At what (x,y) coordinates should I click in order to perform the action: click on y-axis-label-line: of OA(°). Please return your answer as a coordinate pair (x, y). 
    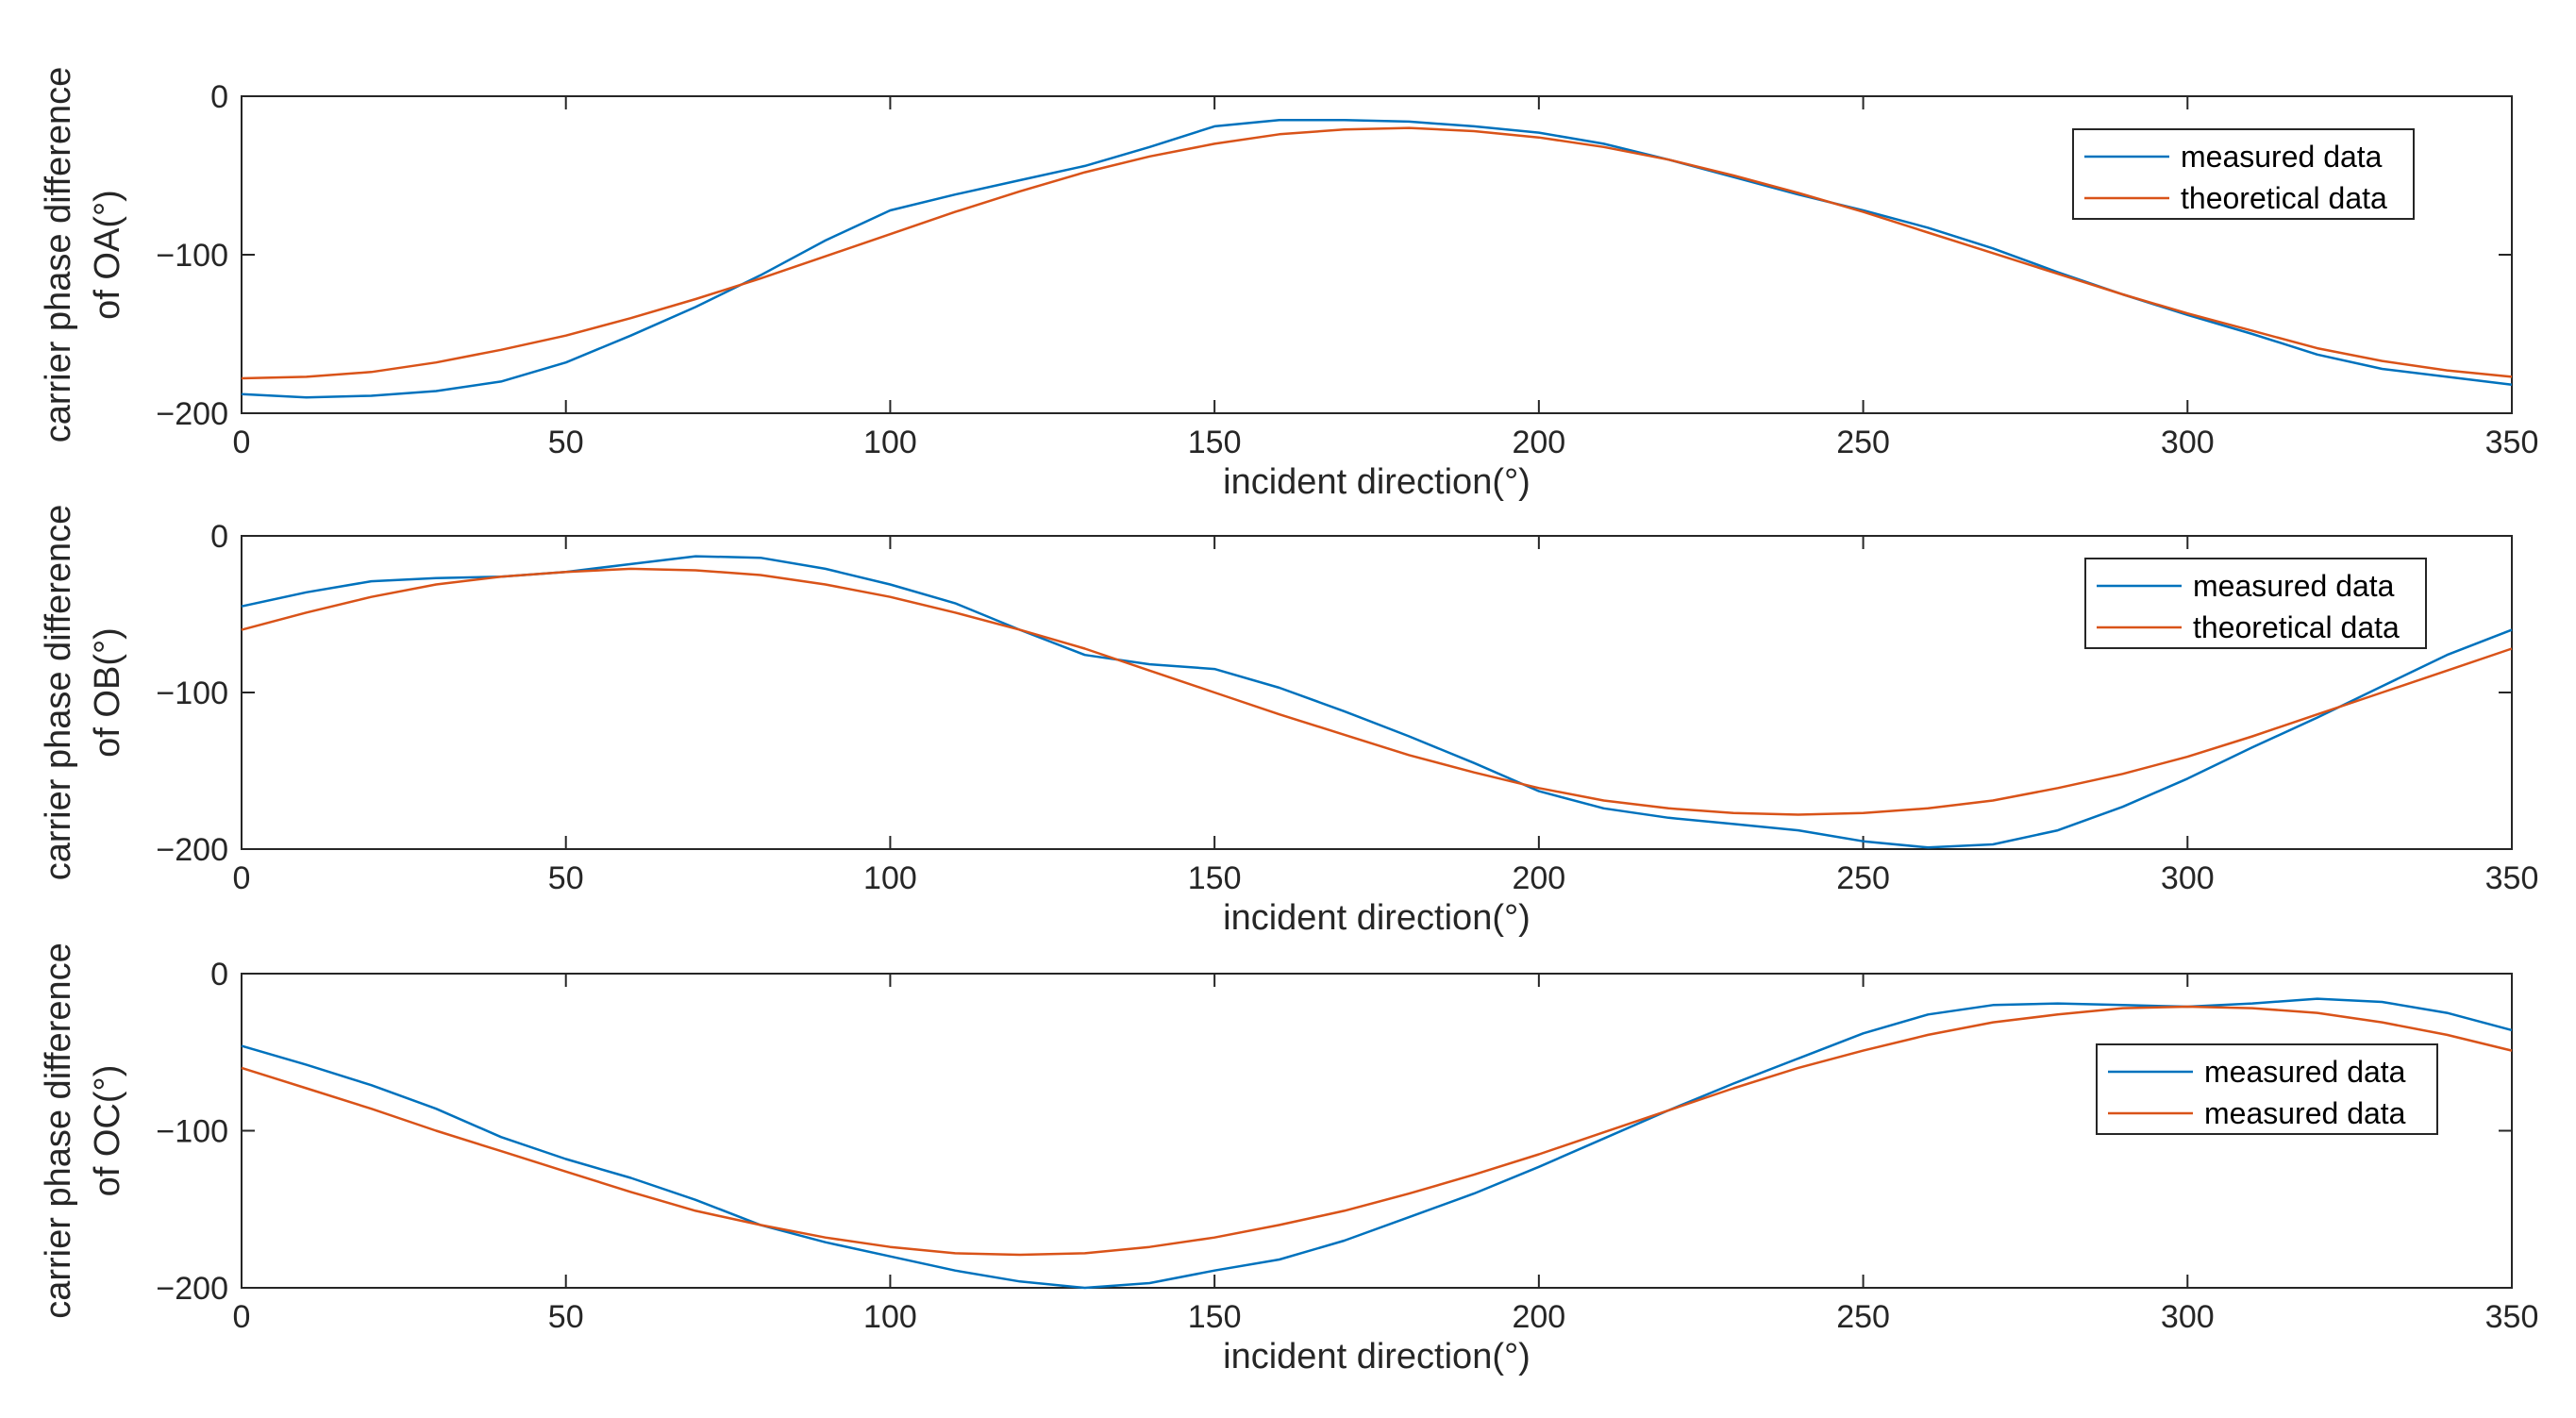
    Looking at the image, I should click on (107, 255).